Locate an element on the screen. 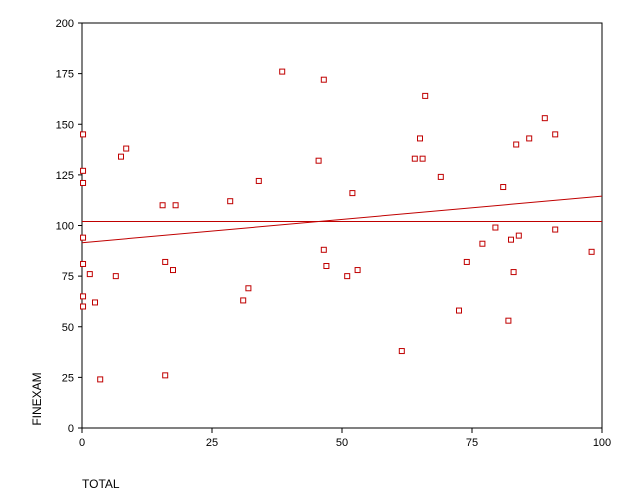 The image size is (630, 503). x-tick-label: 75 is located at coordinates (472, 443).